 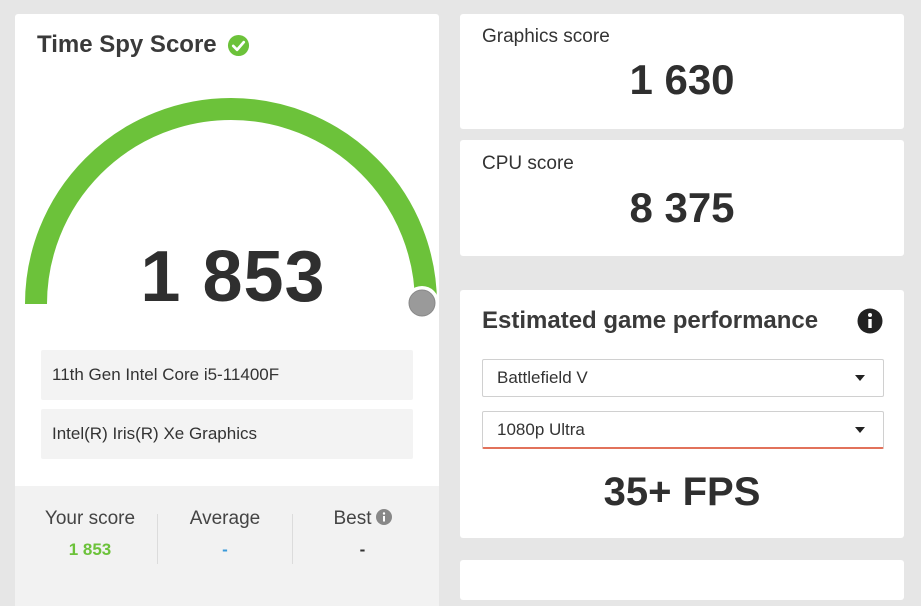 I want to click on fps-estimate: 35+ FPS, so click(x=682, y=492).